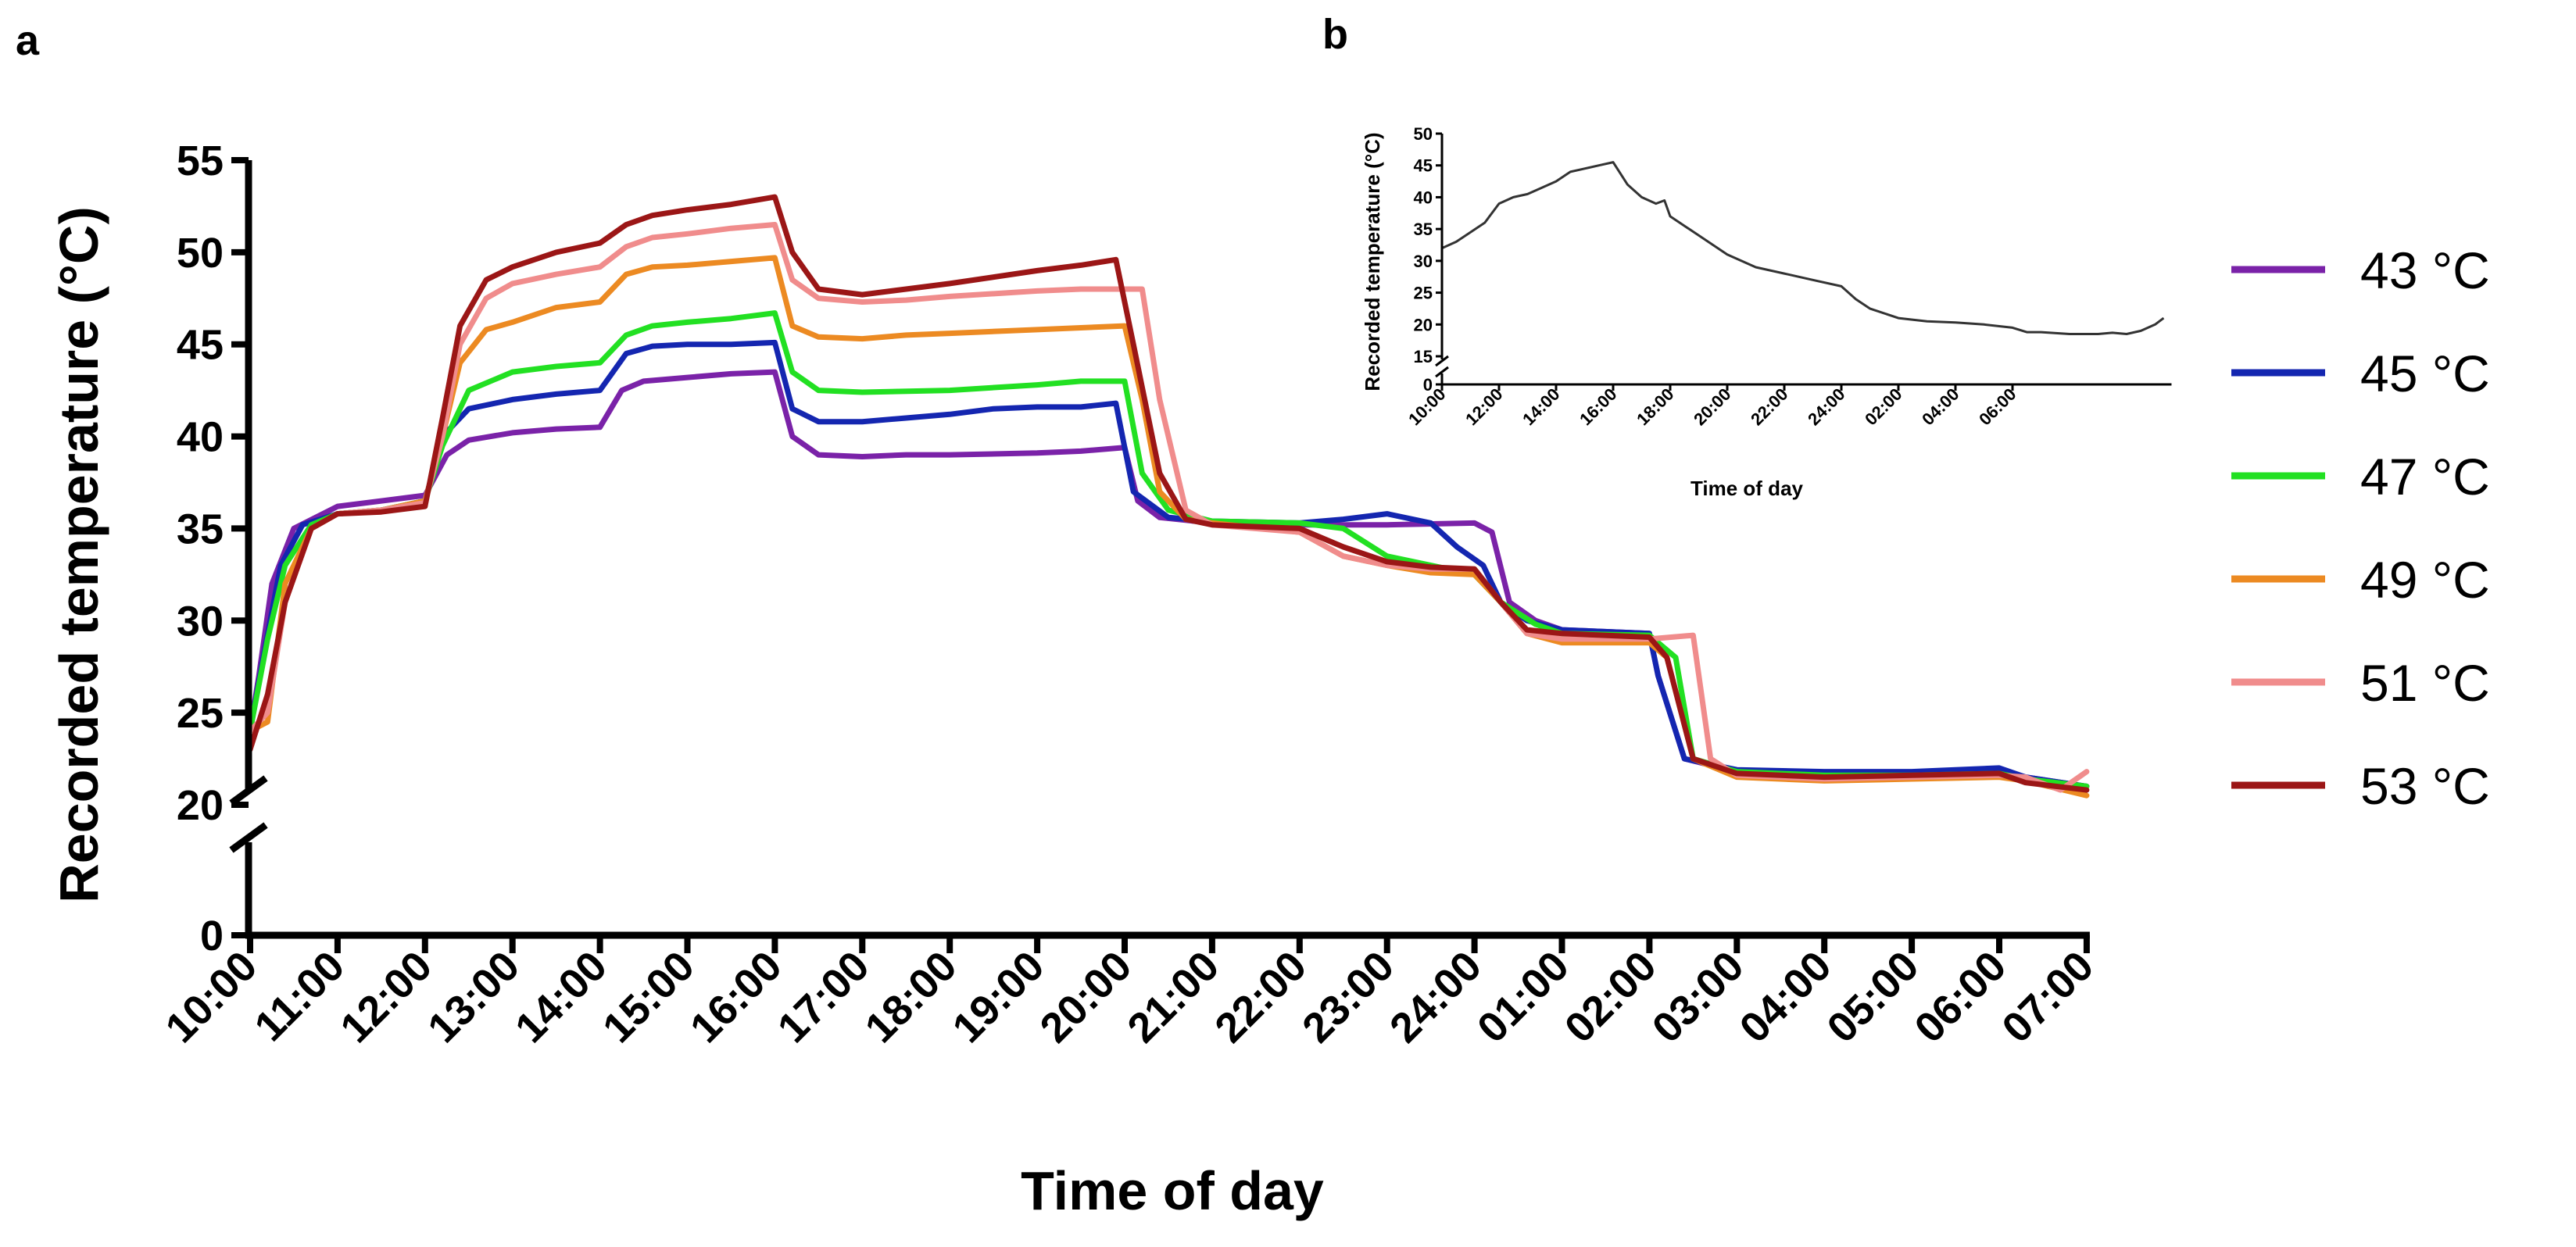  Describe the element at coordinates (1883, 406) in the screenshot. I see `inset-x-tick-label: 02:00` at that location.